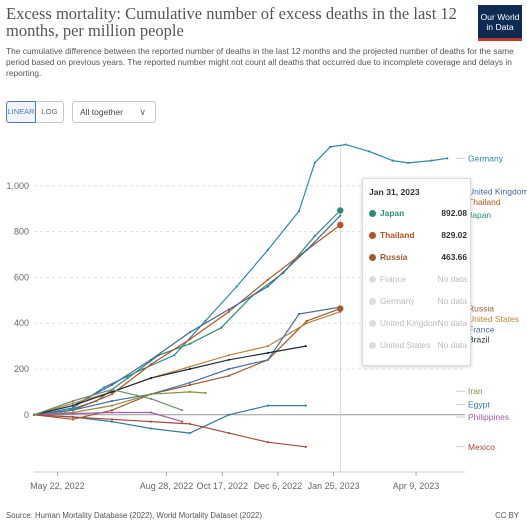 This screenshot has width=527, height=527. I want to click on license-label: CC BY, so click(507, 515).